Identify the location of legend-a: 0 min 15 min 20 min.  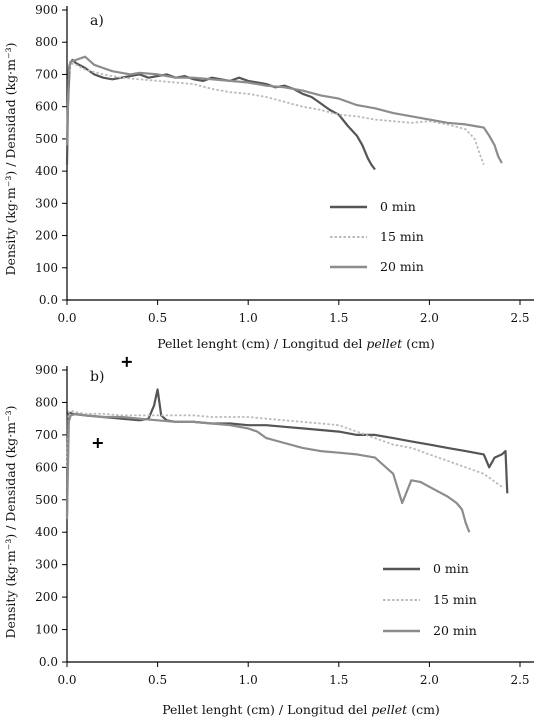
(377, 236).